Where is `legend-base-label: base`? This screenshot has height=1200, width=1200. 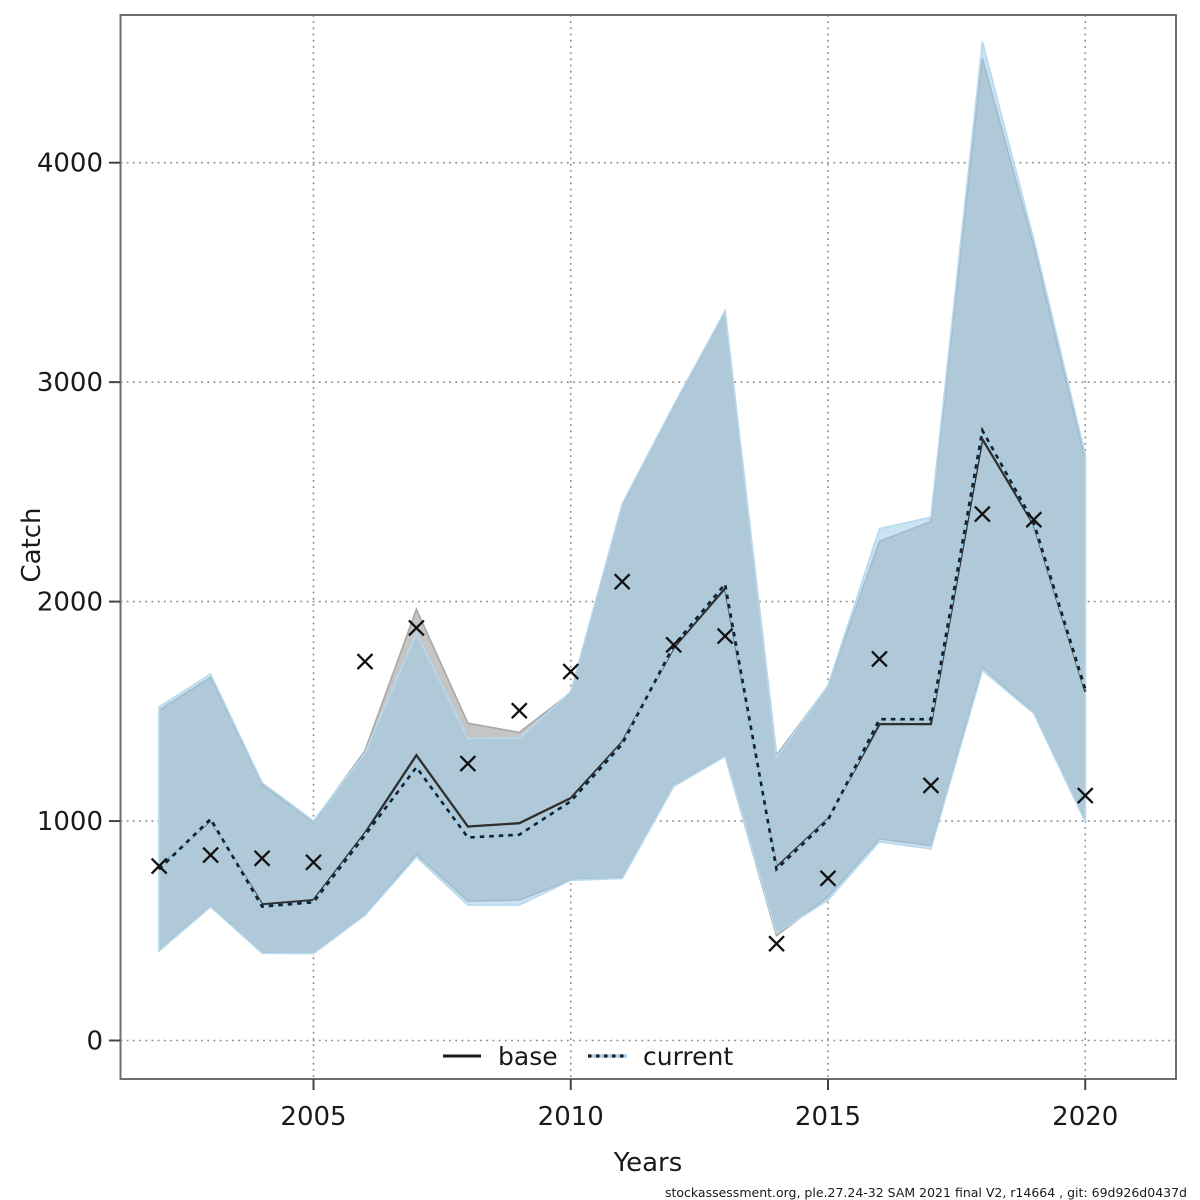 legend-base-label: base is located at coordinates (528, 1056).